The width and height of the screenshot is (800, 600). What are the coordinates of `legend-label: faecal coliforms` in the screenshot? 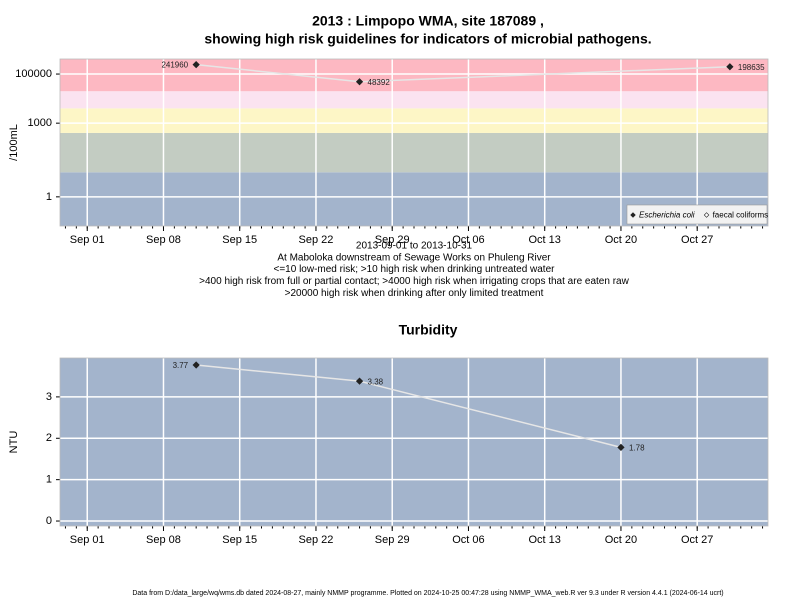 It's located at (741, 215).